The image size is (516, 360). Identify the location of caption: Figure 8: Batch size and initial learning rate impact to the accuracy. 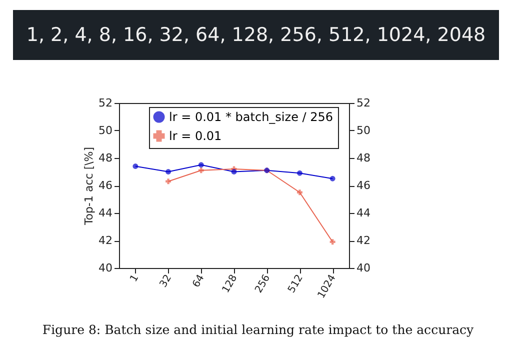
(258, 329).